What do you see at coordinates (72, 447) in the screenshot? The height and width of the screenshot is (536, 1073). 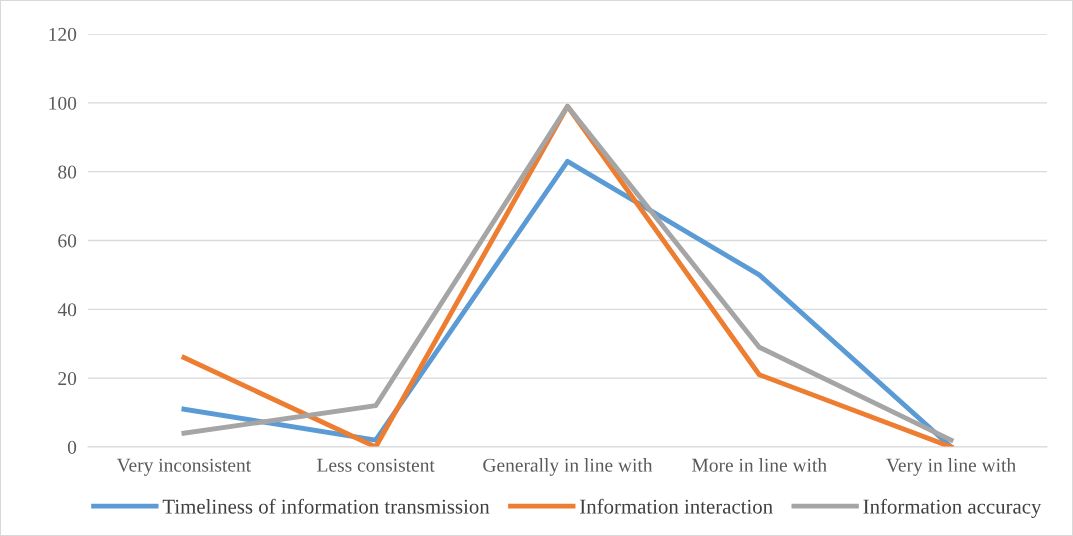 I see `y-tick-label: 0` at bounding box center [72, 447].